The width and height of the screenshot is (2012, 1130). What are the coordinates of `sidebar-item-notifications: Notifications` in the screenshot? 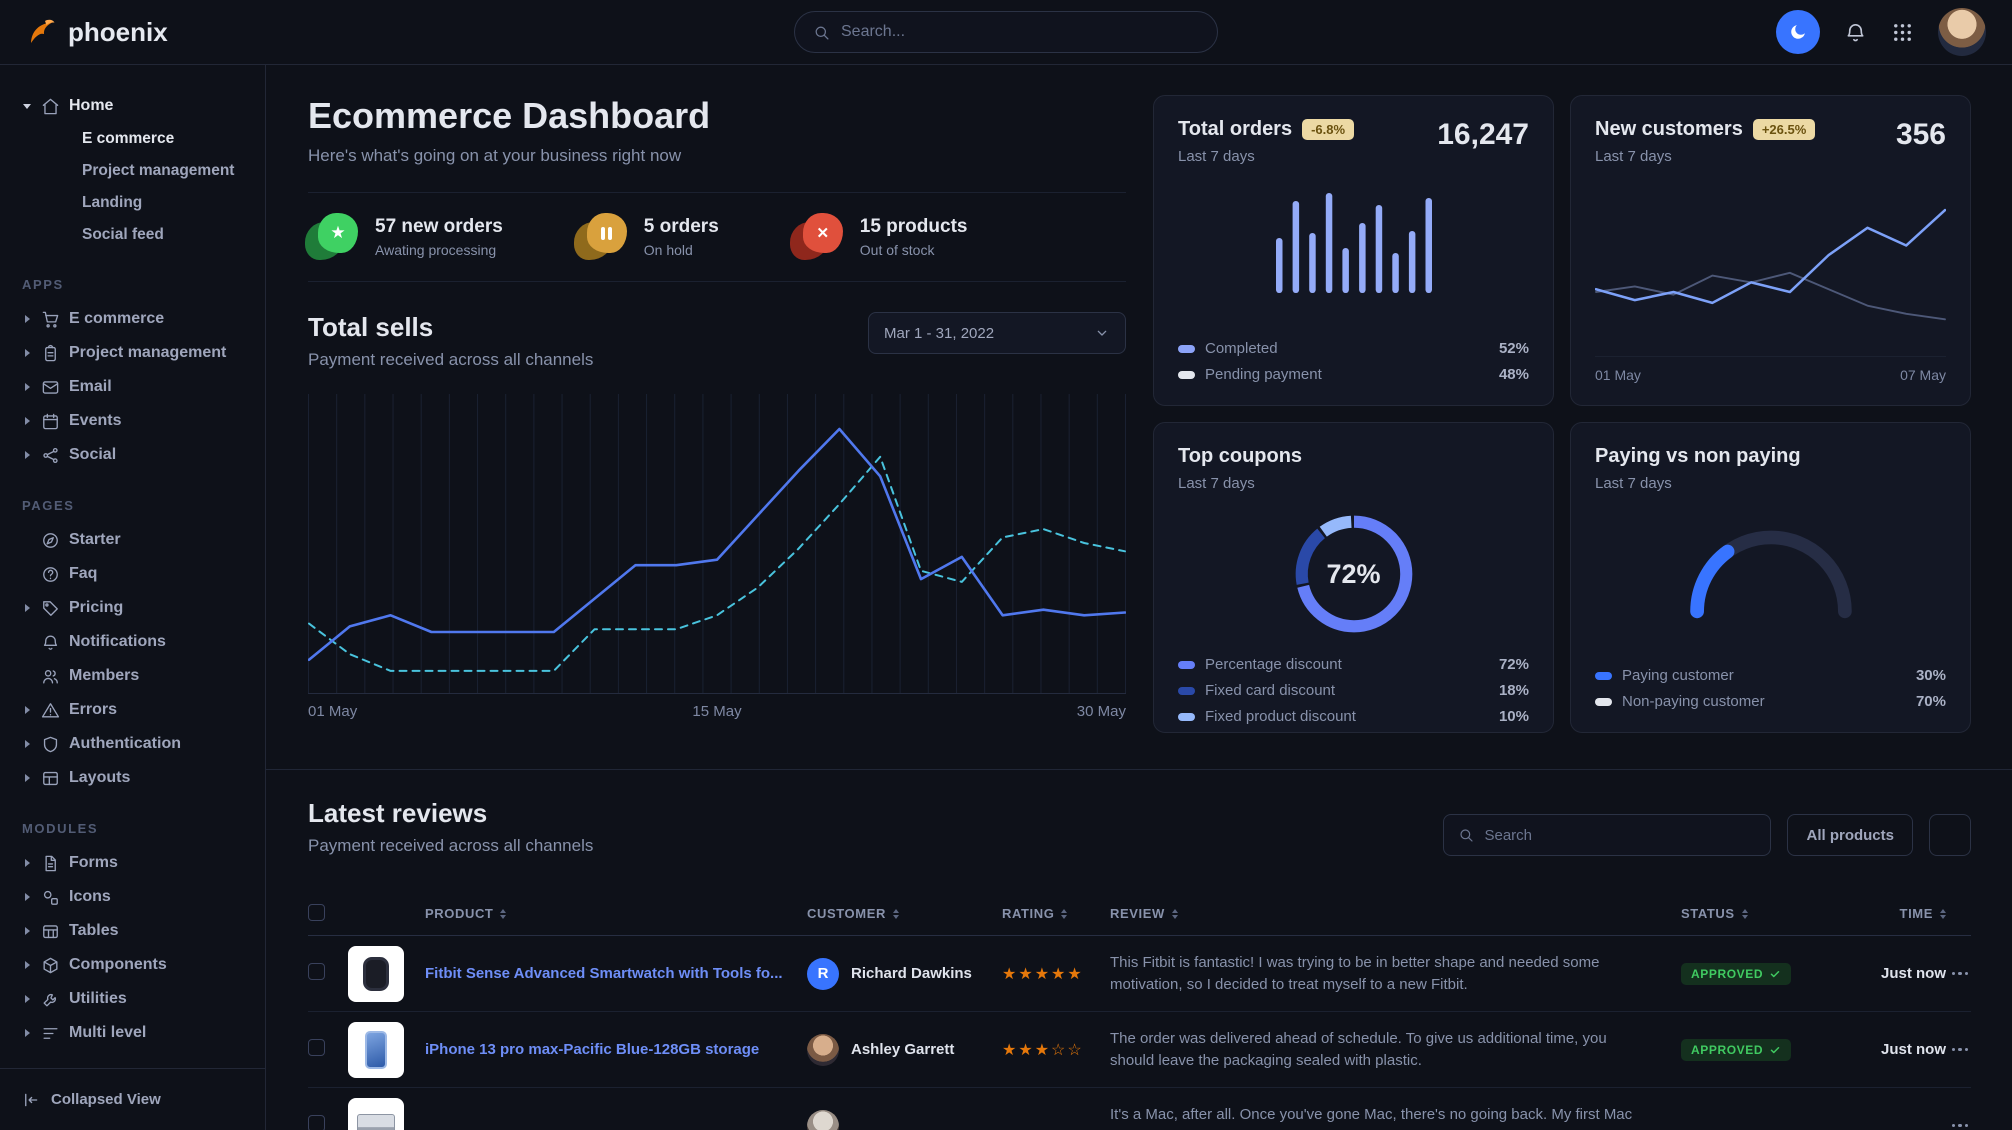 It's located at (137, 642).